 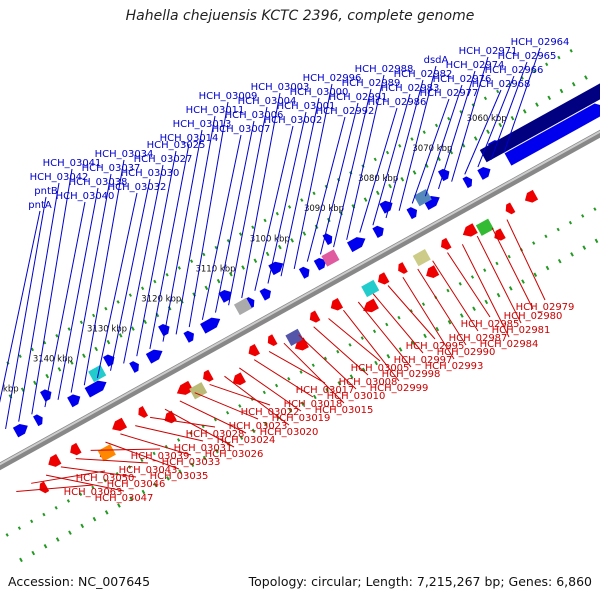 What do you see at coordinates (356, 396) in the screenshot?
I see `reverse-gene-label: HCH_03010` at bounding box center [356, 396].